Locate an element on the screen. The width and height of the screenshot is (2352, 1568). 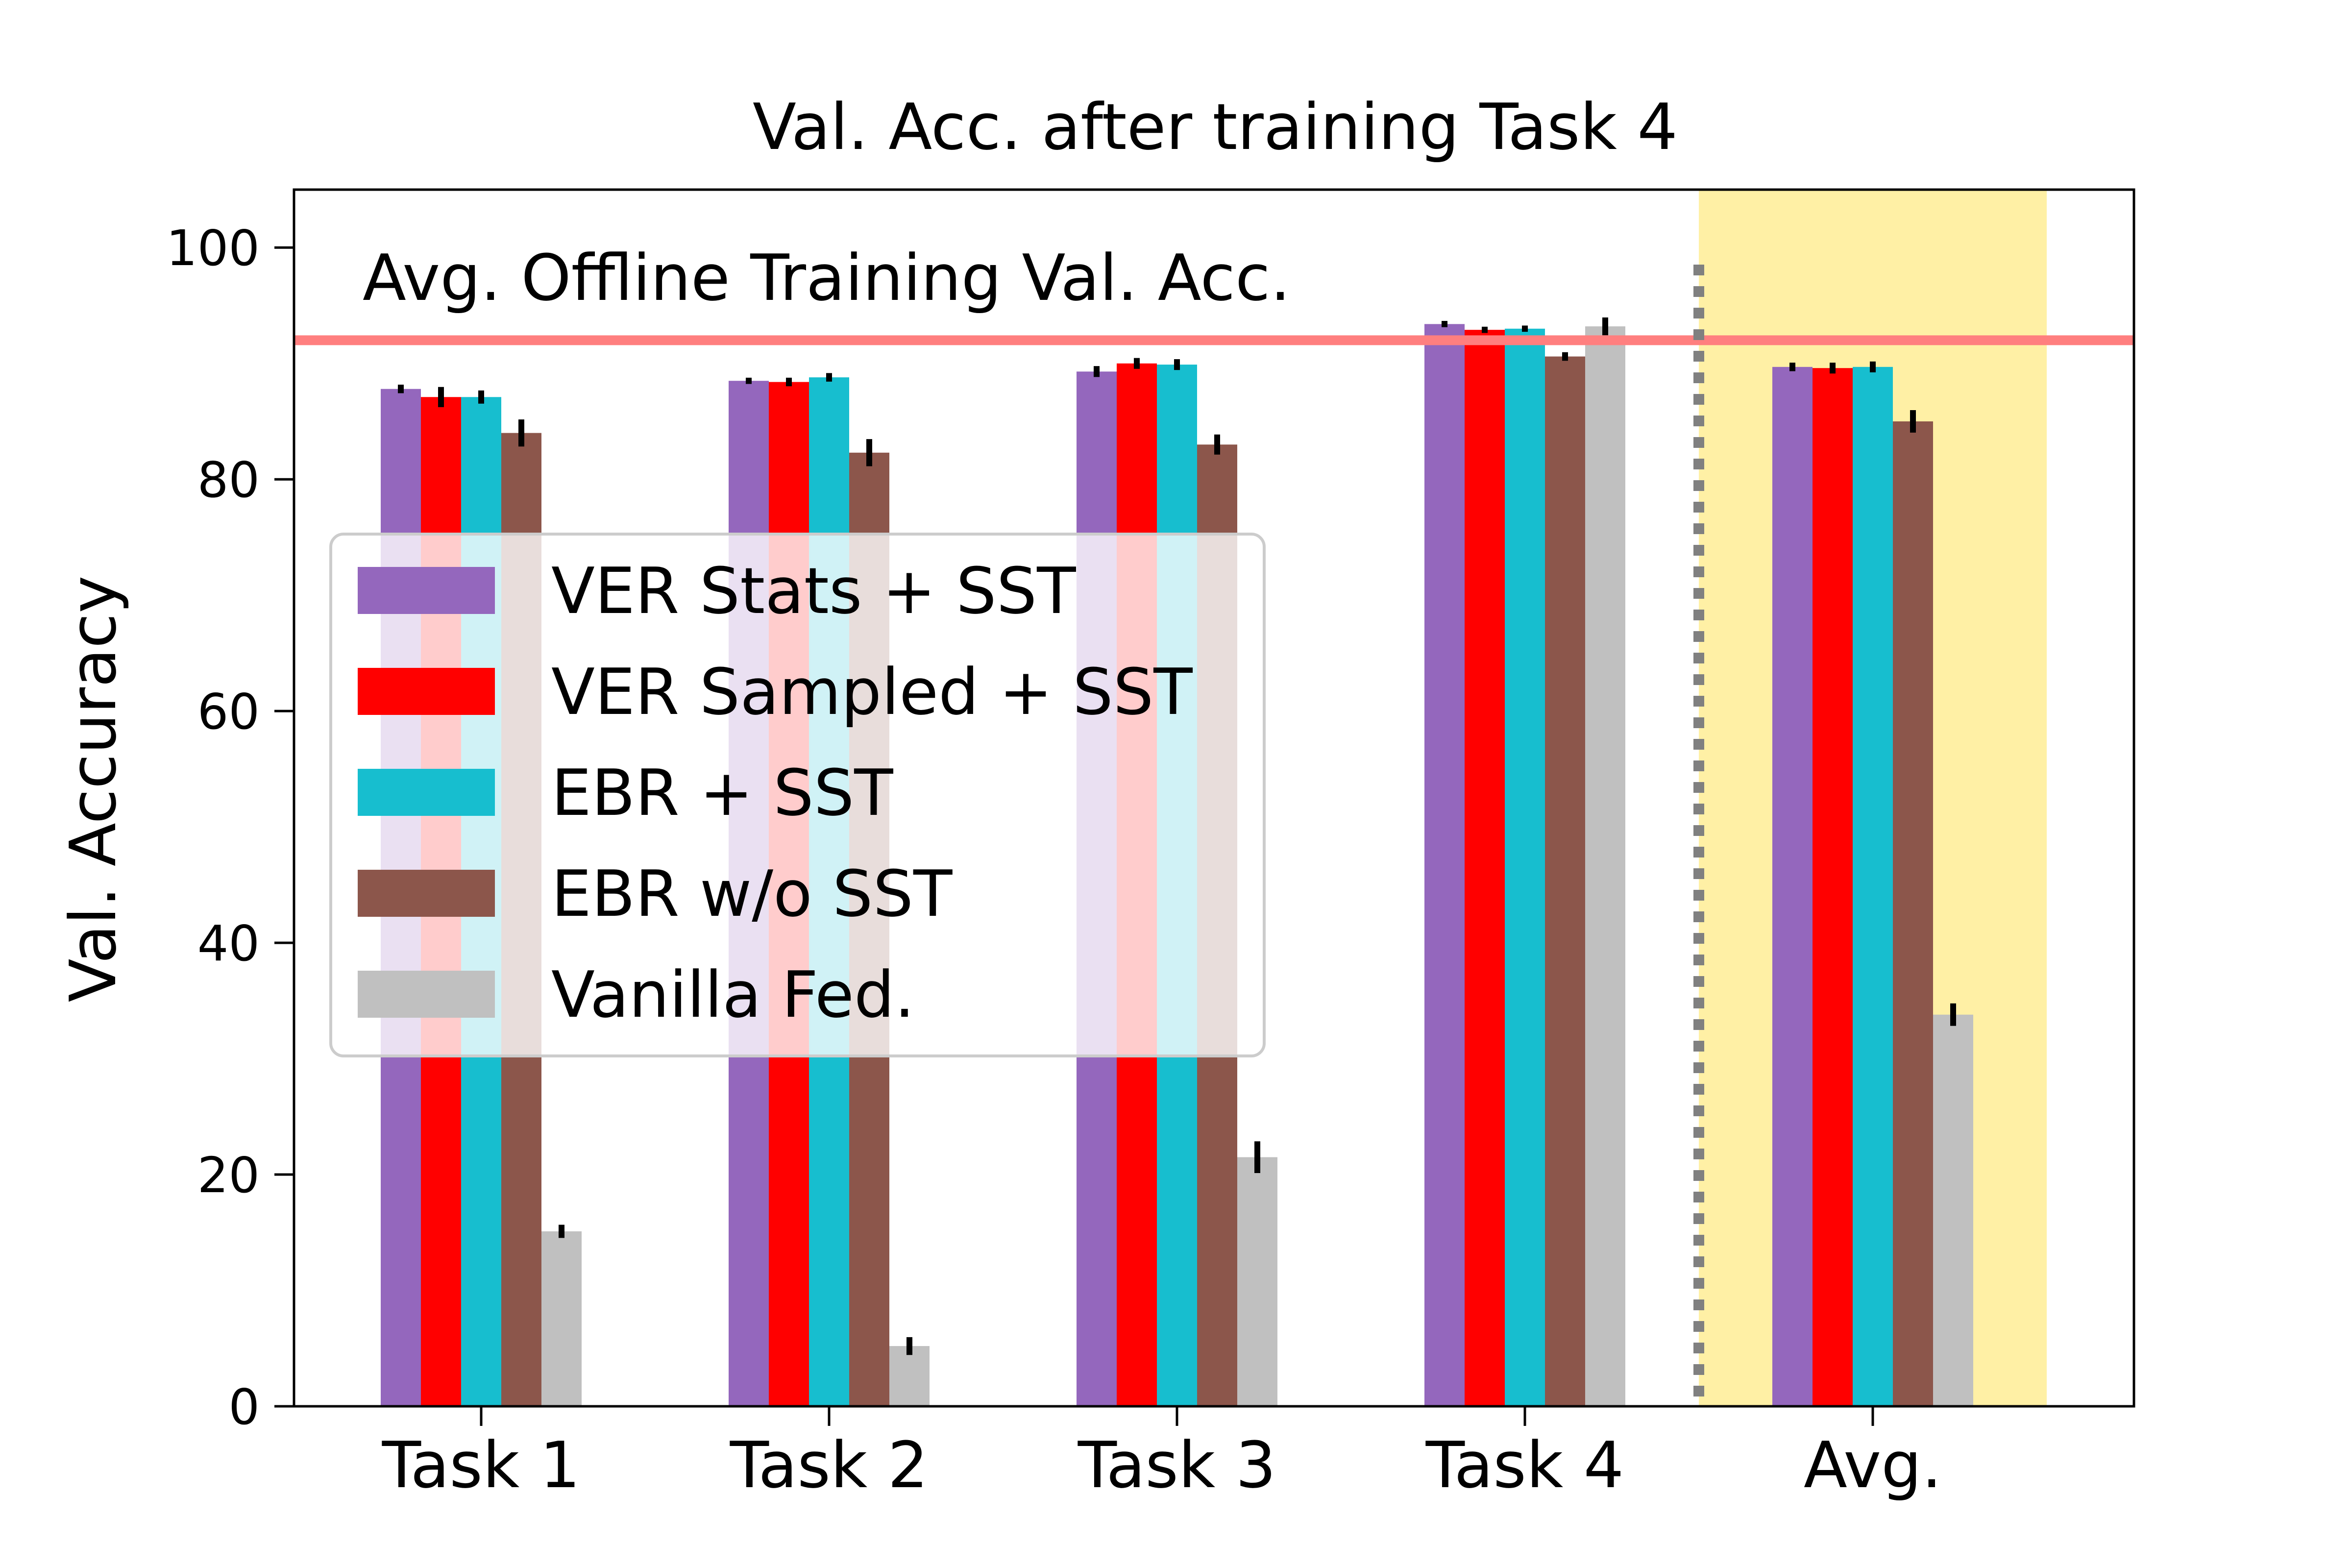
bar-vanilla-fed--task-1 is located at coordinates (561, 1318).